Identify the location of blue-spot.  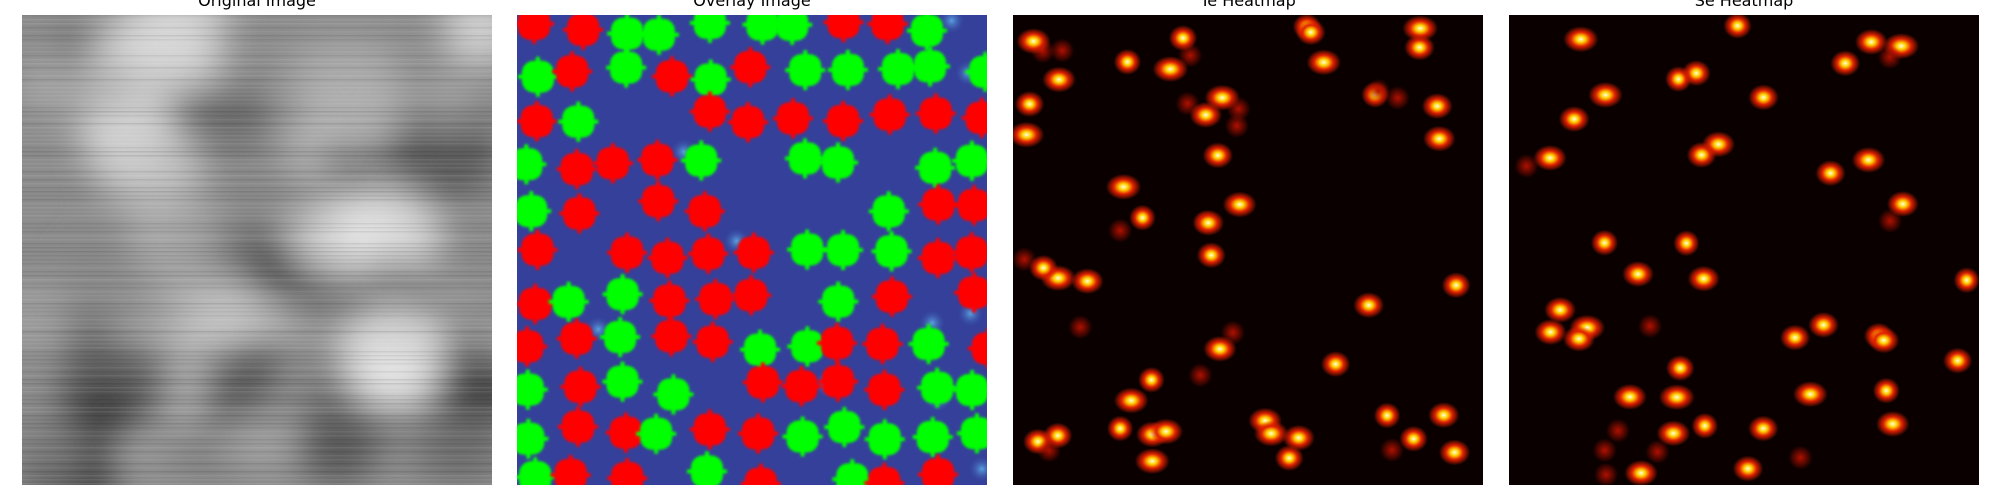
(977, 469).